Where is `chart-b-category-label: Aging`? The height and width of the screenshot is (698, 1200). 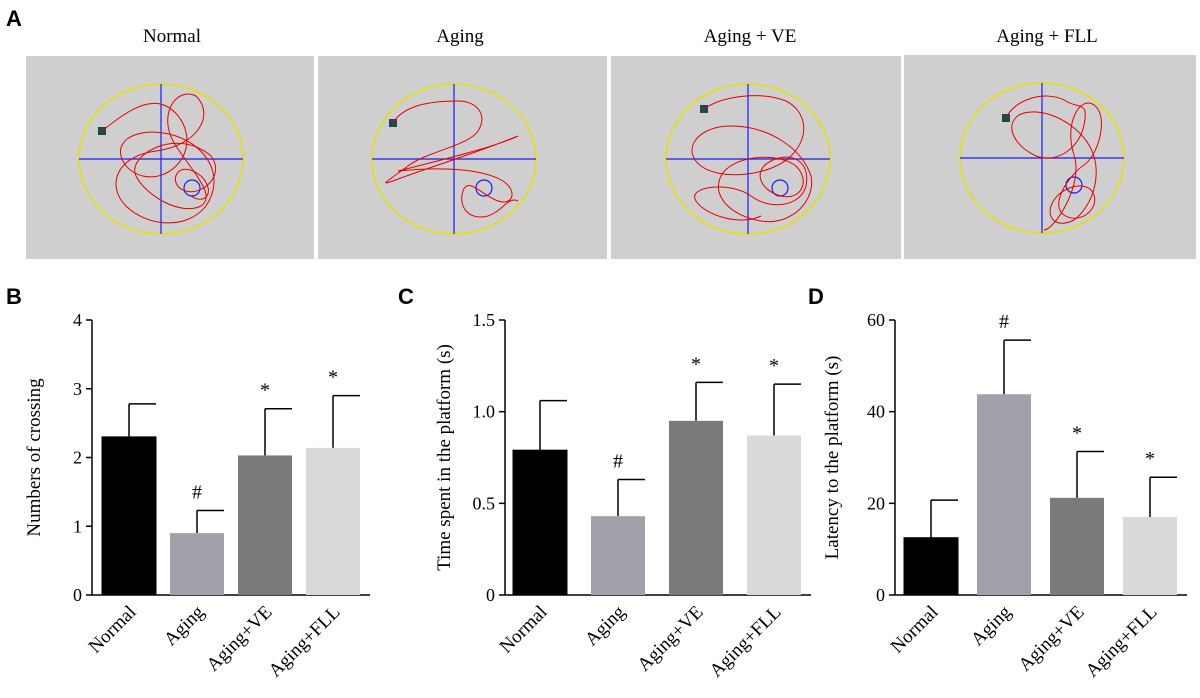
chart-b-category-label: Aging is located at coordinates (184, 625).